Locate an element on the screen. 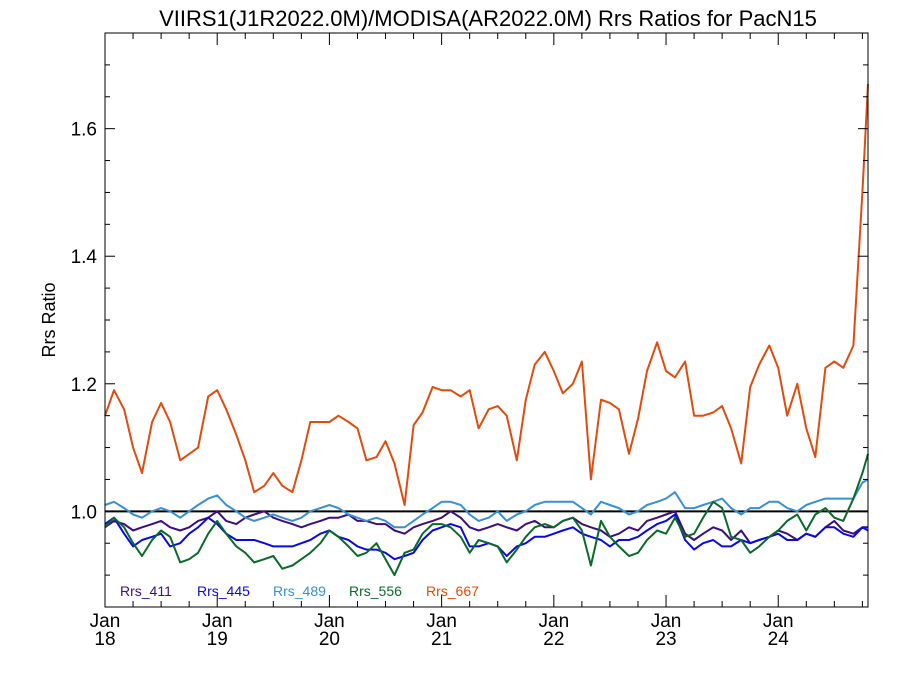 The height and width of the screenshot is (675, 900). x-tick-year-label: 19 is located at coordinates (217, 639).